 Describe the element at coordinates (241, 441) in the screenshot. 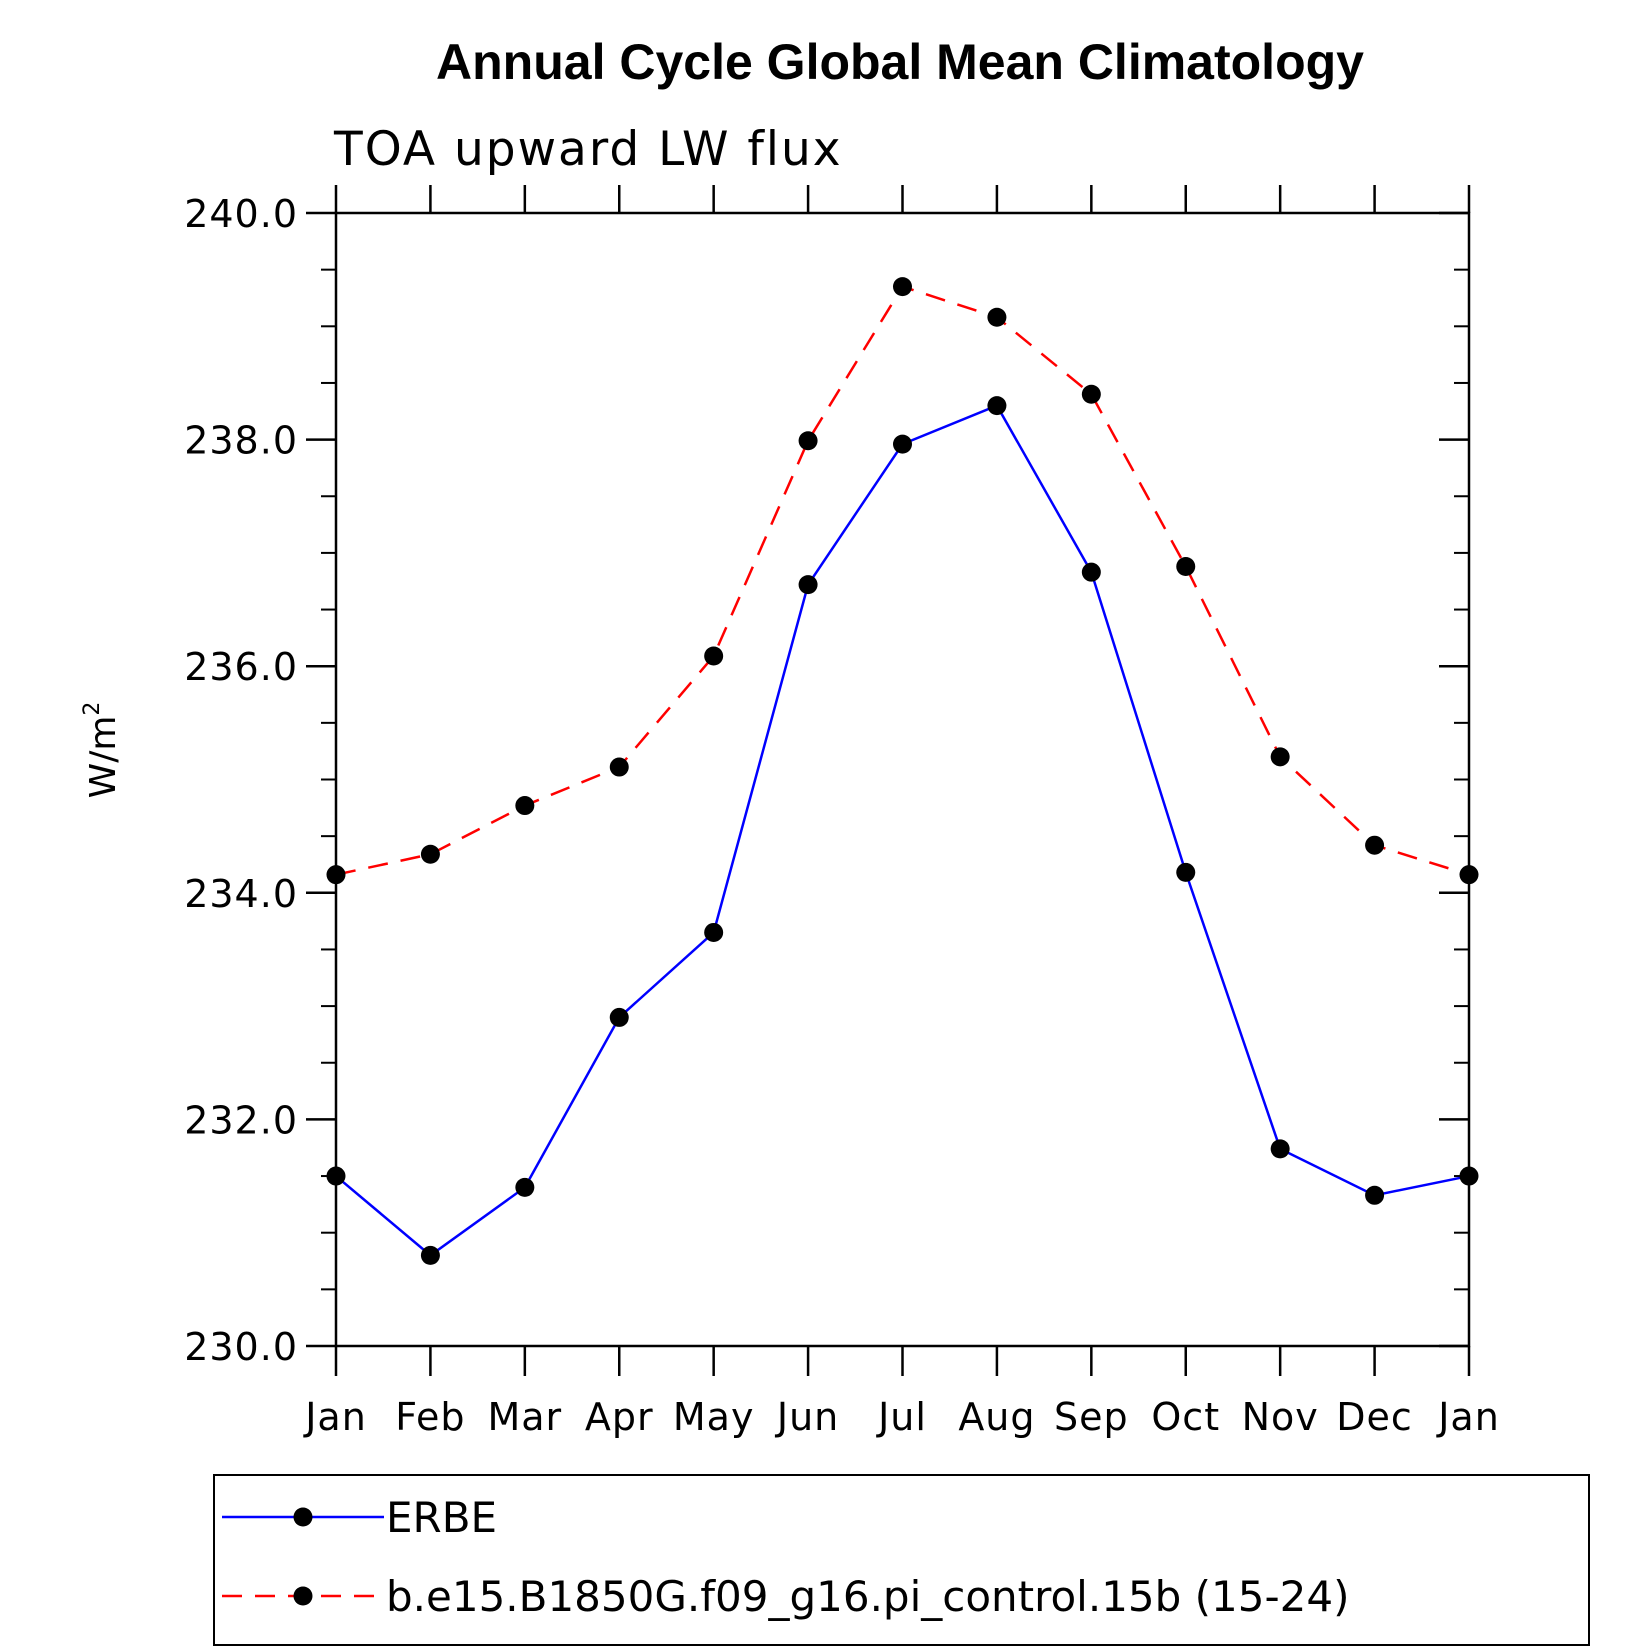

I see `y-tick-label: 238.0` at that location.